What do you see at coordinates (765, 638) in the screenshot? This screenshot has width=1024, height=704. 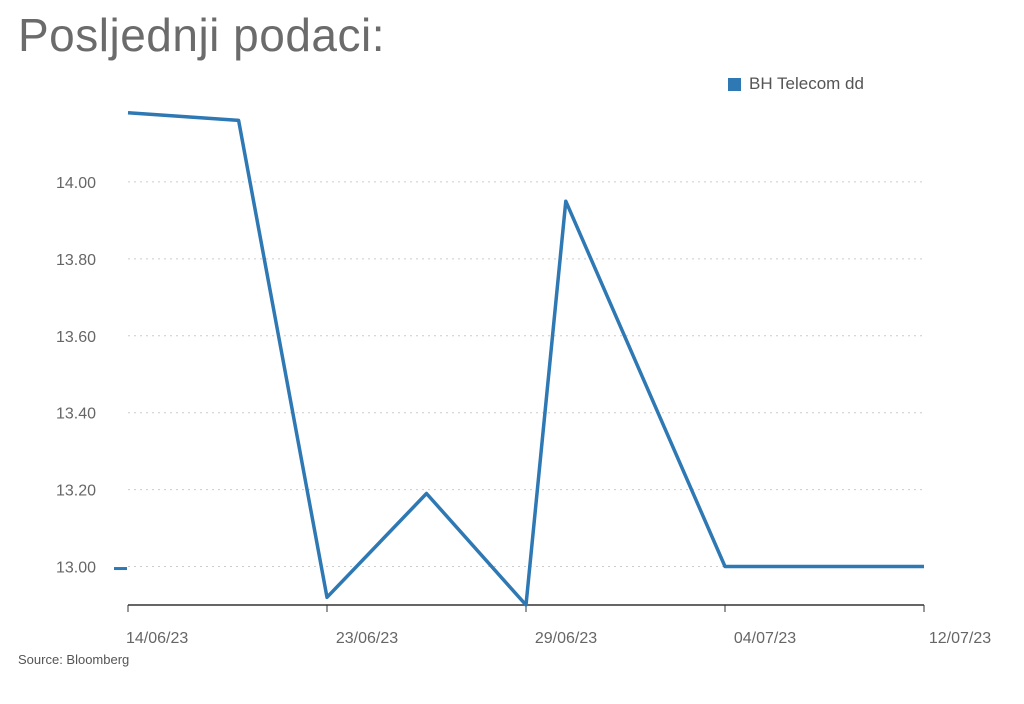 I see `x-tick-label: 04/07/23` at bounding box center [765, 638].